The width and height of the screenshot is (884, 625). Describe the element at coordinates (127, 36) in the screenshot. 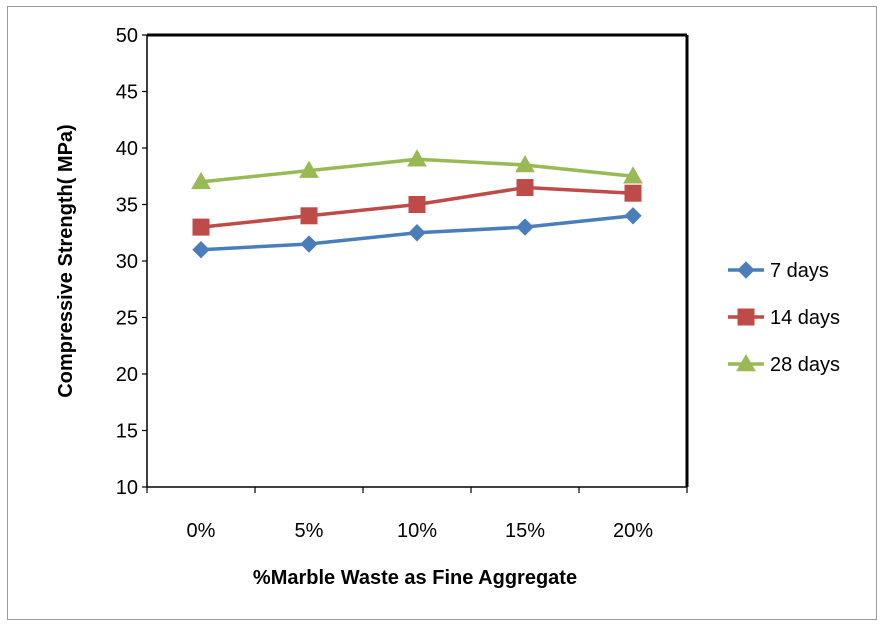

I see `y-tick-label: 50` at that location.